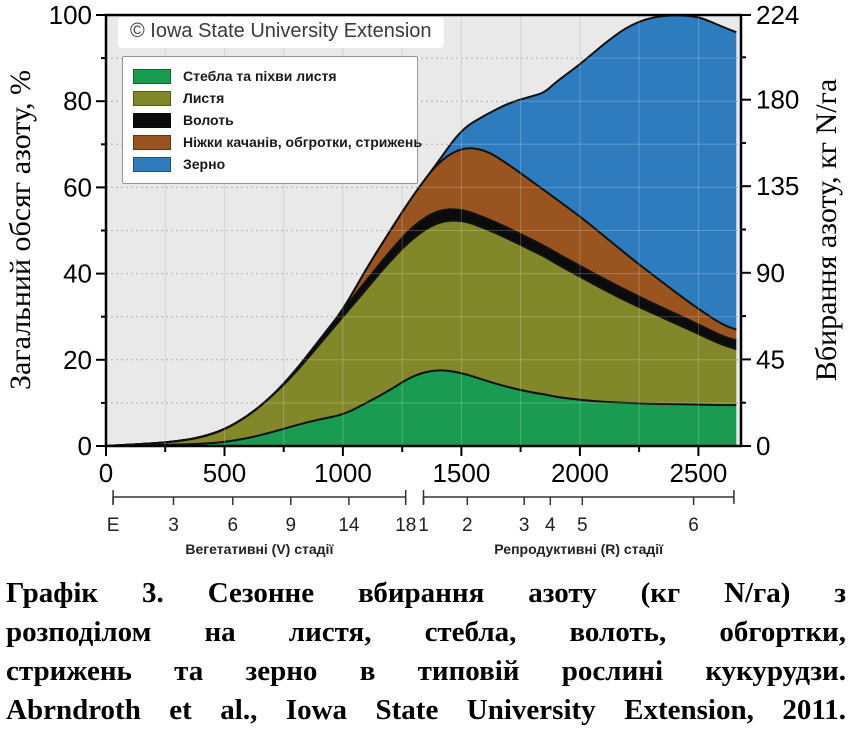 The height and width of the screenshot is (736, 852). What do you see at coordinates (259, 549) in the screenshot?
I see `vegetative-stage-axis-label: Вегетативні (V) стадії` at bounding box center [259, 549].